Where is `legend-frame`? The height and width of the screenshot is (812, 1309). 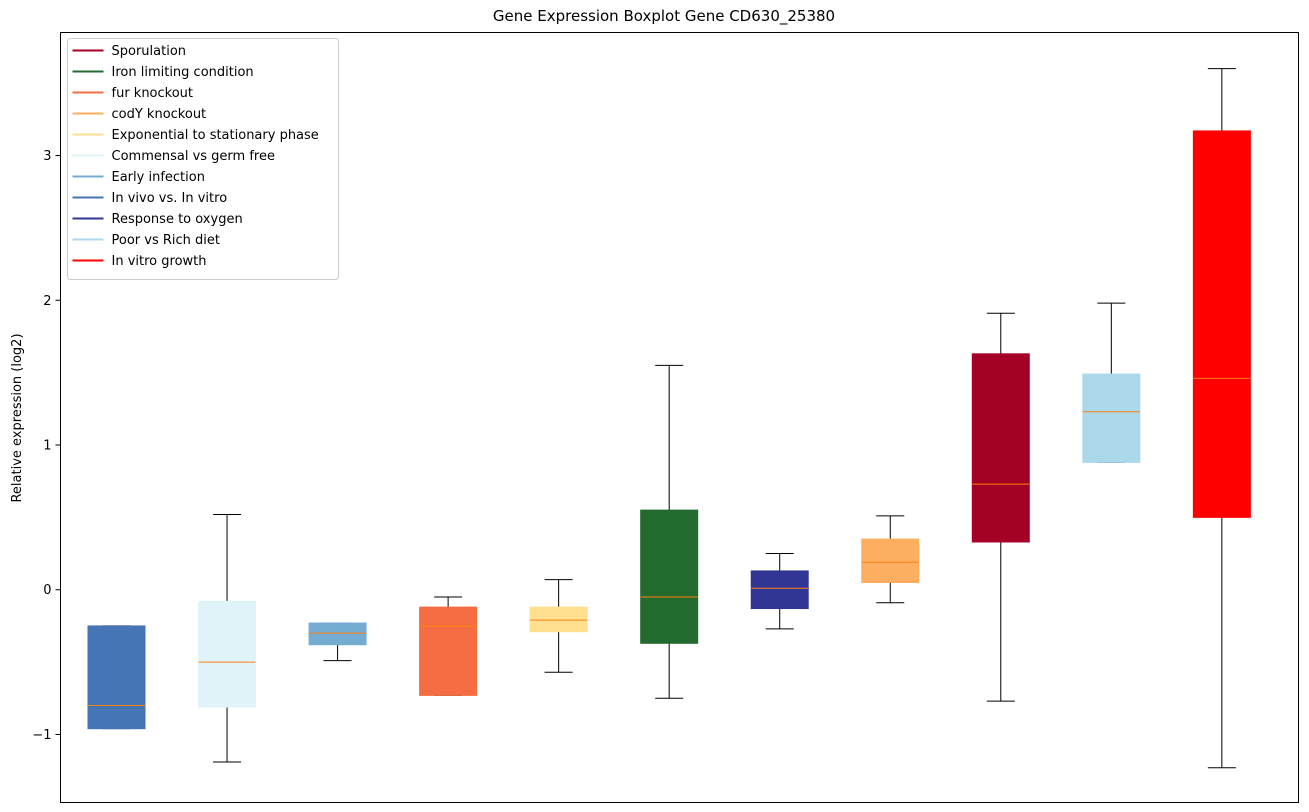
legend-frame is located at coordinates (203, 159).